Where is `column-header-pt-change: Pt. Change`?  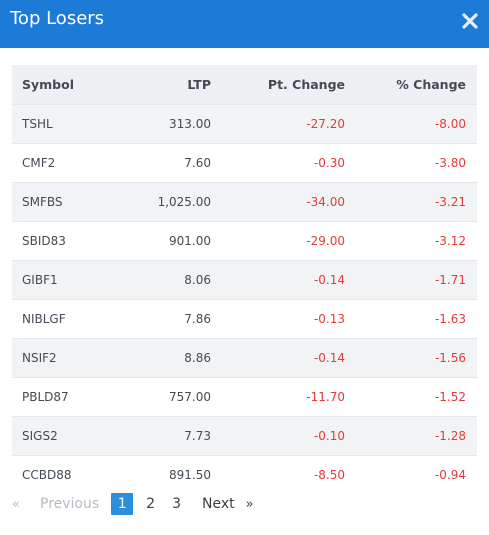
column-header-pt-change: Pt. Change is located at coordinates (306, 84).